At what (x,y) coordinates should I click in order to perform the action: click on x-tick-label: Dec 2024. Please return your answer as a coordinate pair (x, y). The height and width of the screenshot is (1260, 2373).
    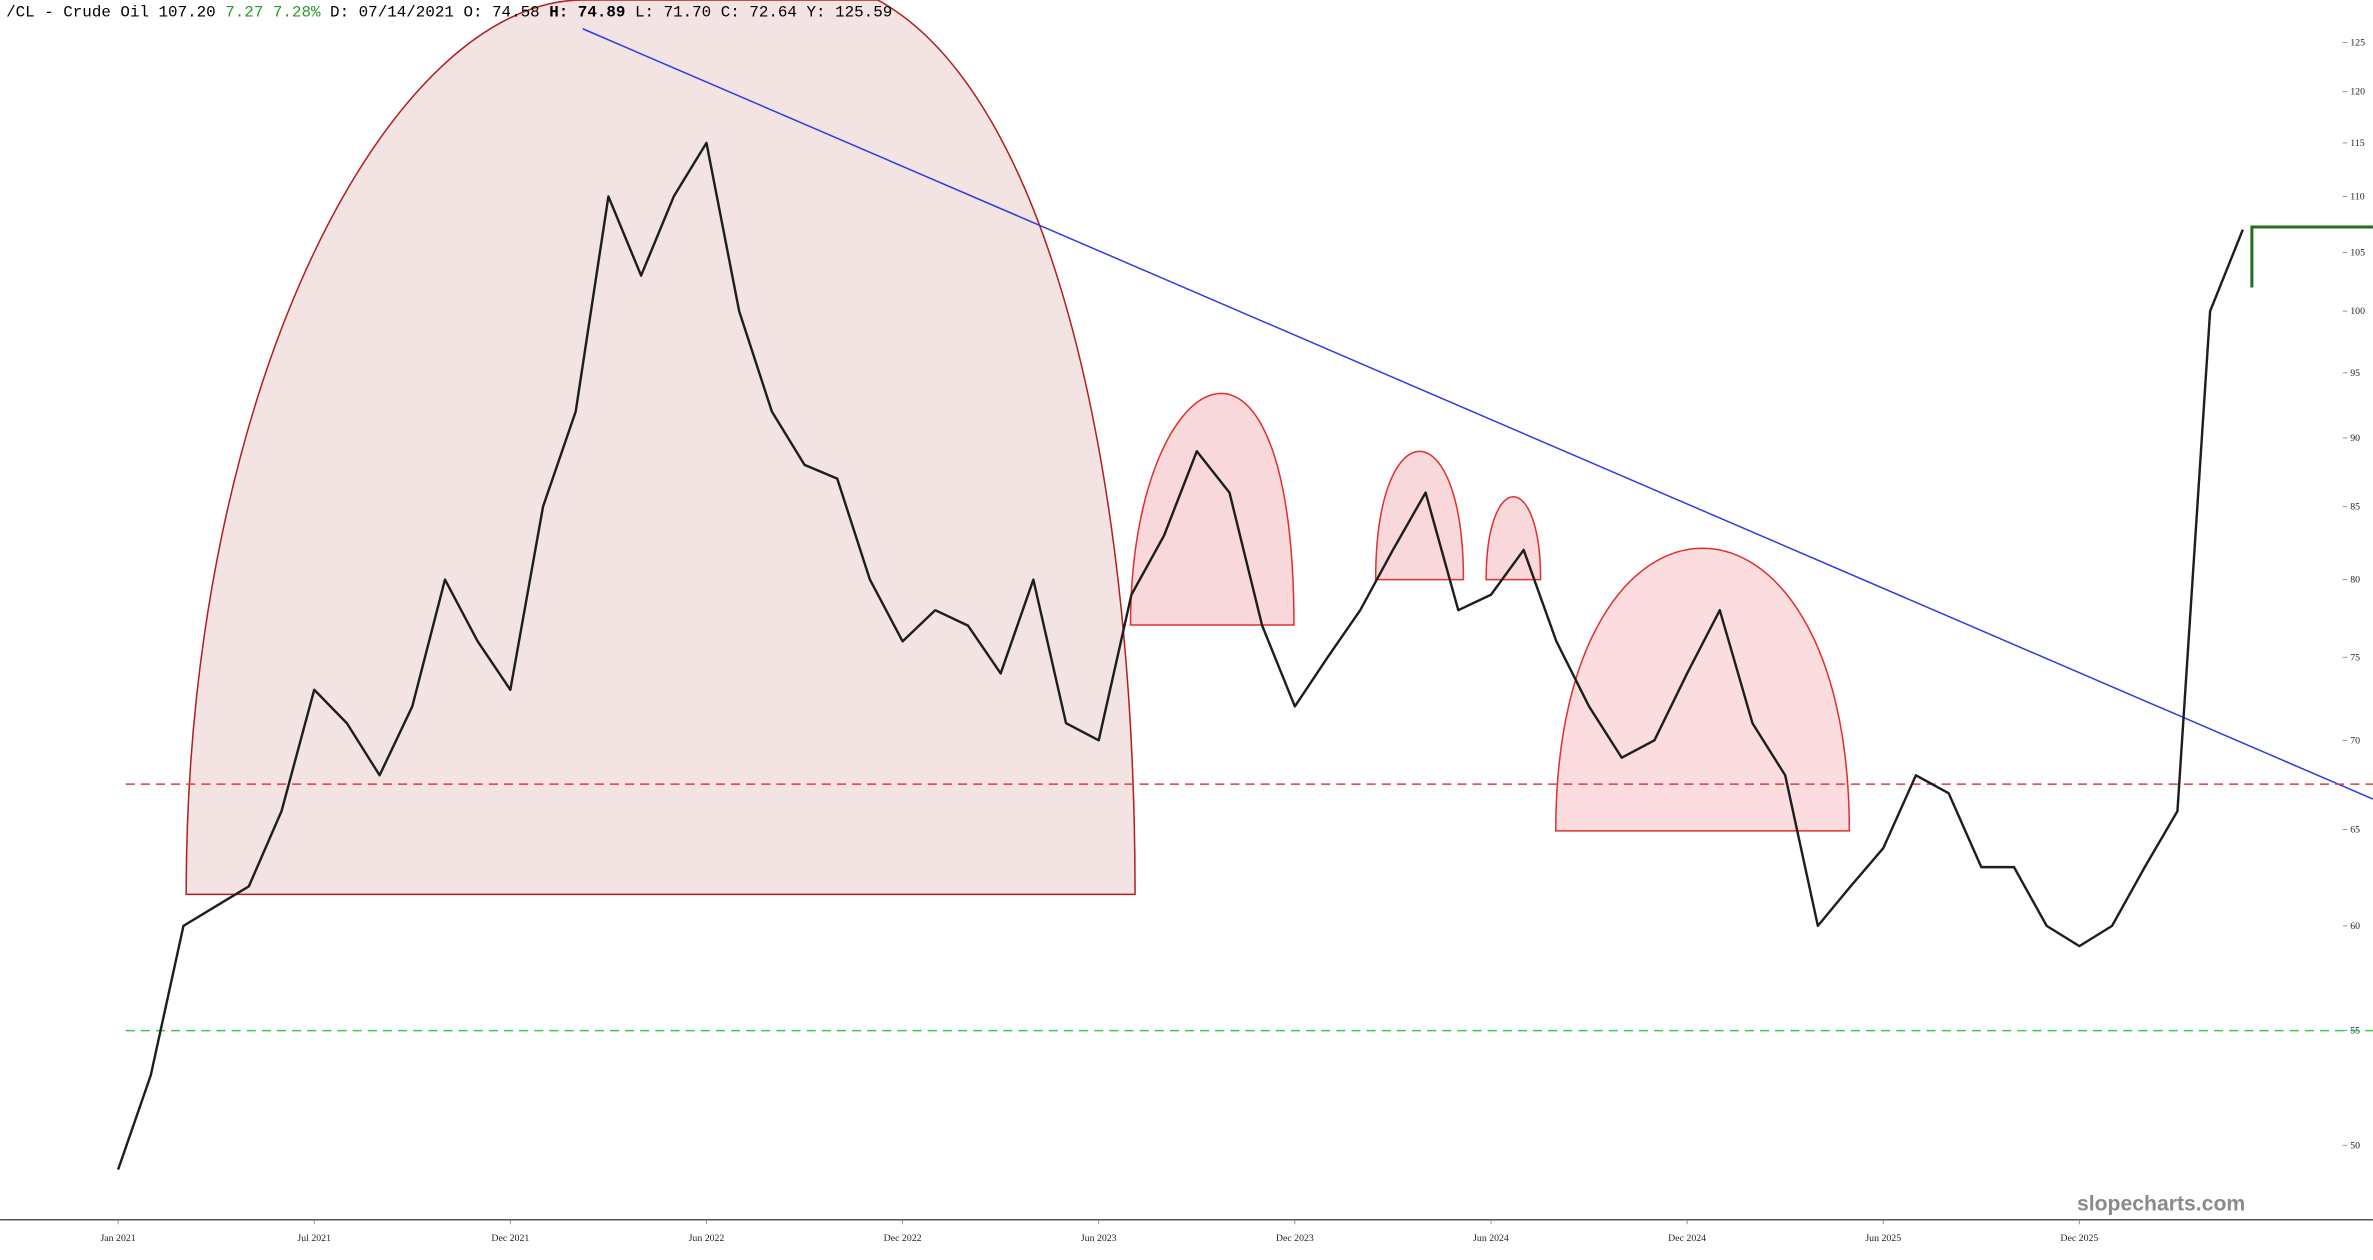
    Looking at the image, I should click on (1687, 1238).